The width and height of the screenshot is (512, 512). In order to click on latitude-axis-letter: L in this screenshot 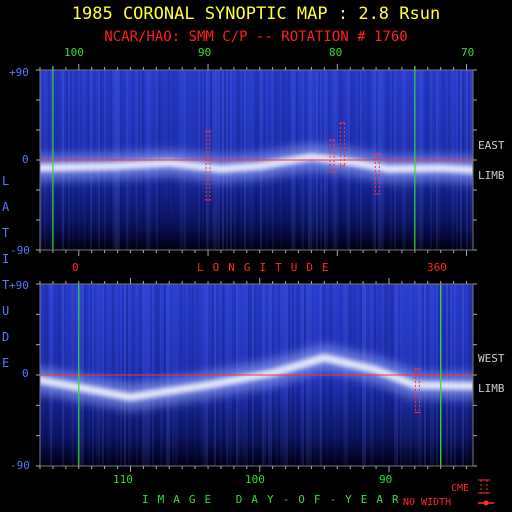, I will do `click(6, 181)`.